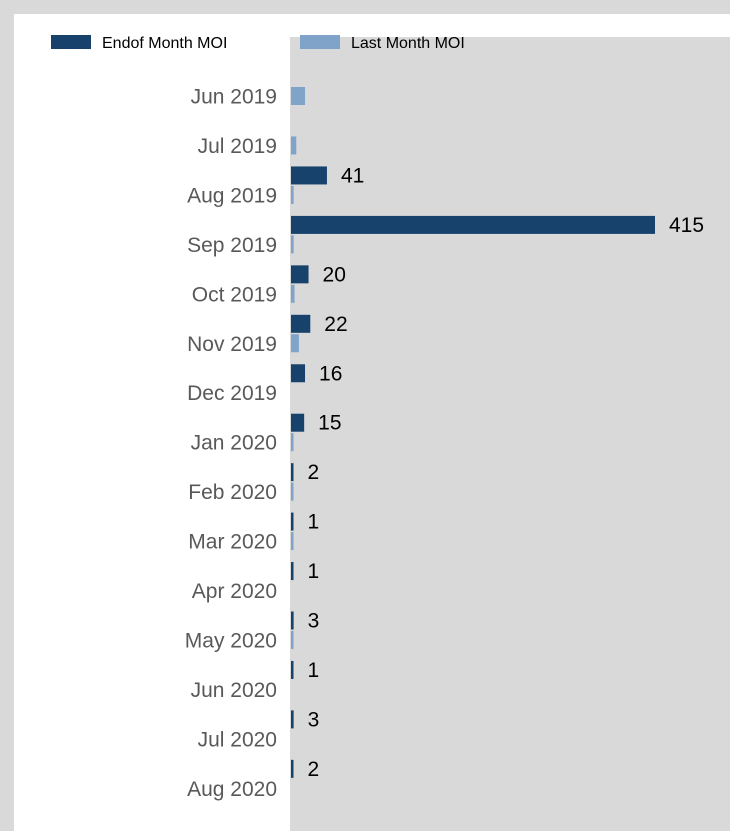  Describe the element at coordinates (234, 443) in the screenshot. I see `category-label-jan-2020: Jan 2020` at that location.